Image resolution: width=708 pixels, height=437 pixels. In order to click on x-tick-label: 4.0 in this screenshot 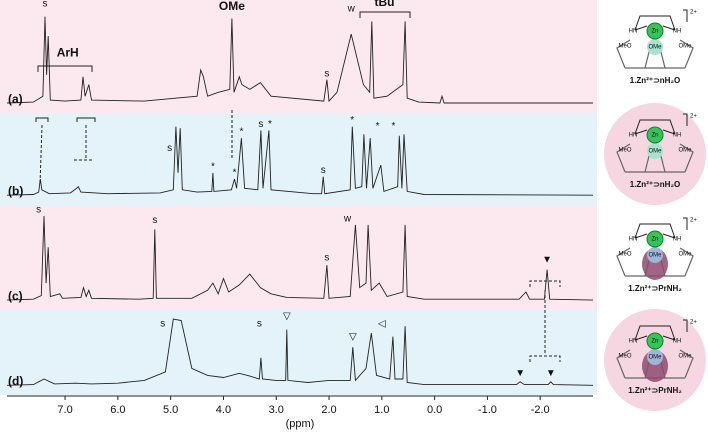, I will do `click(223, 410)`.